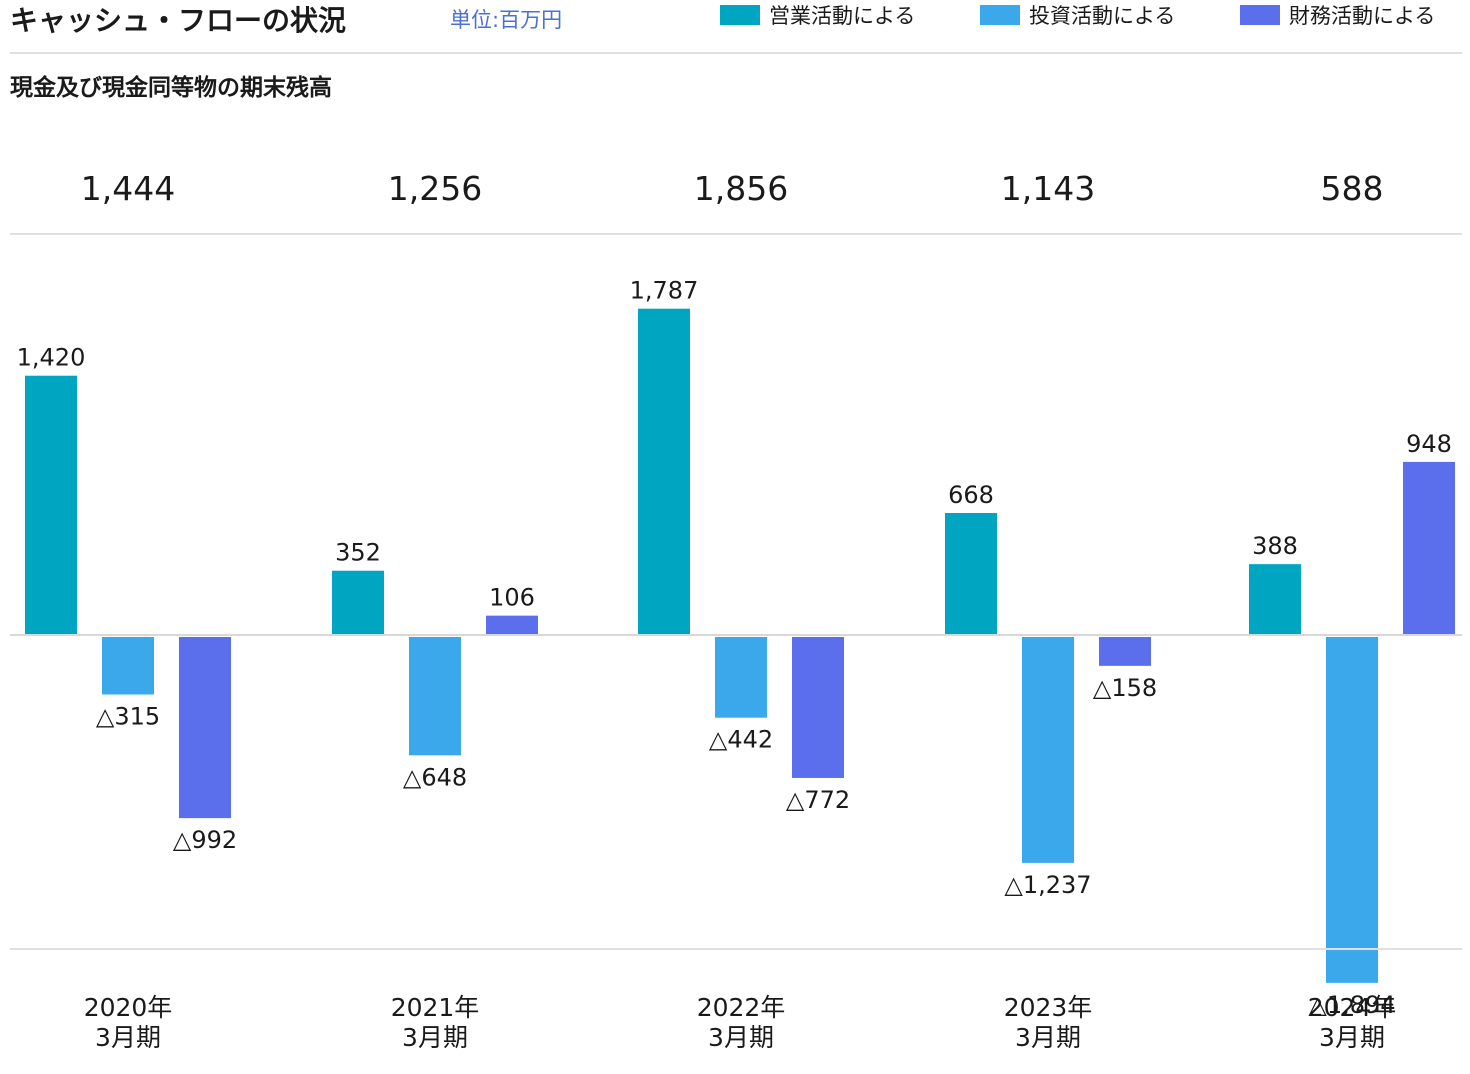 This screenshot has height=1074, width=1470. Describe the element at coordinates (171, 87) in the screenshot. I see `balance-section-label: 現金及び現金同等物の期末残高` at that location.